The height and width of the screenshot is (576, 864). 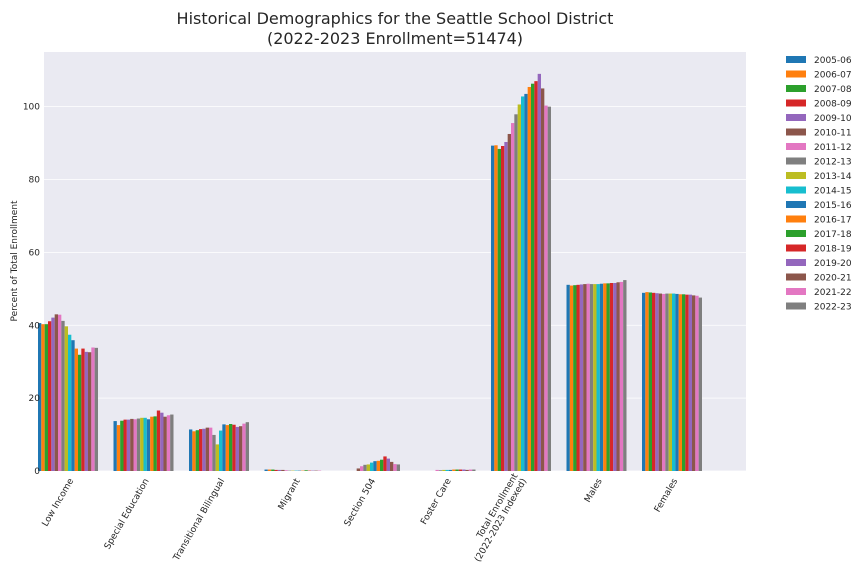 I want to click on y-tick-label: 20, so click(x=35, y=399).